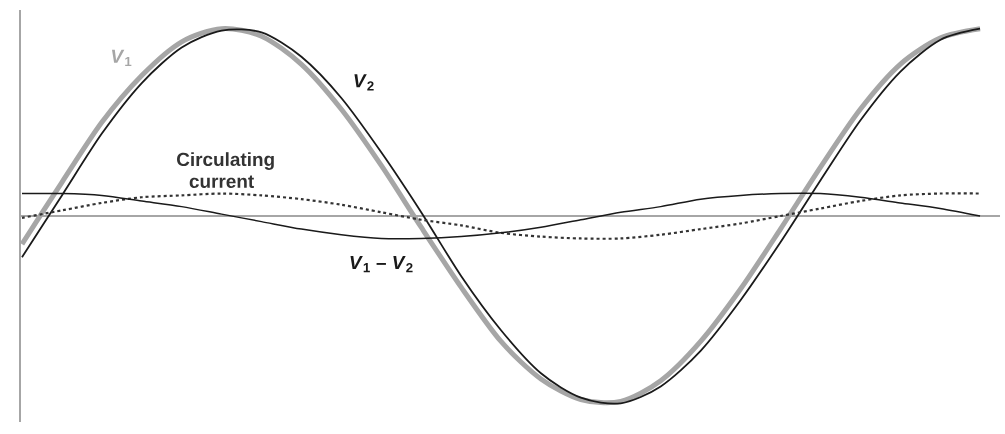  I want to click on series-label: Circulating current, so click(225, 170).